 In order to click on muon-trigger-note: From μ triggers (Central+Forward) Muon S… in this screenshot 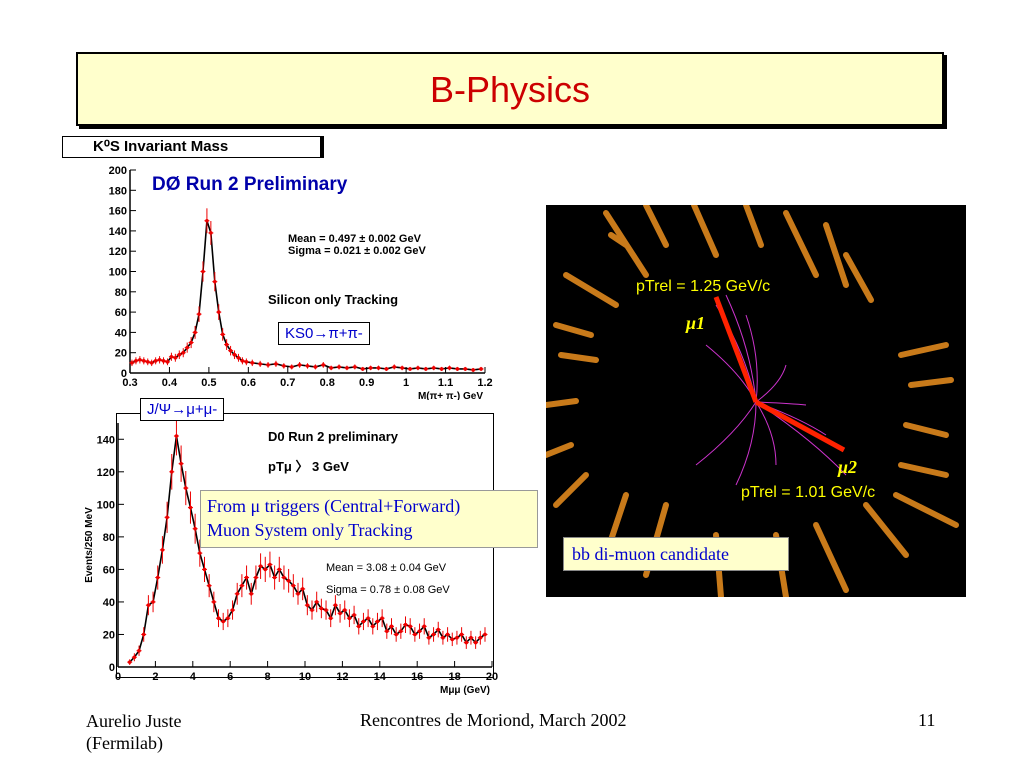, I will do `click(369, 519)`.